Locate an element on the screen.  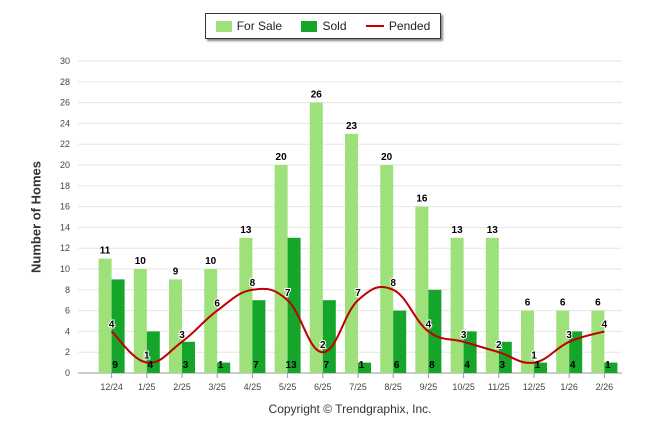
x-tick-label: 5/25 is located at coordinates (288, 387).